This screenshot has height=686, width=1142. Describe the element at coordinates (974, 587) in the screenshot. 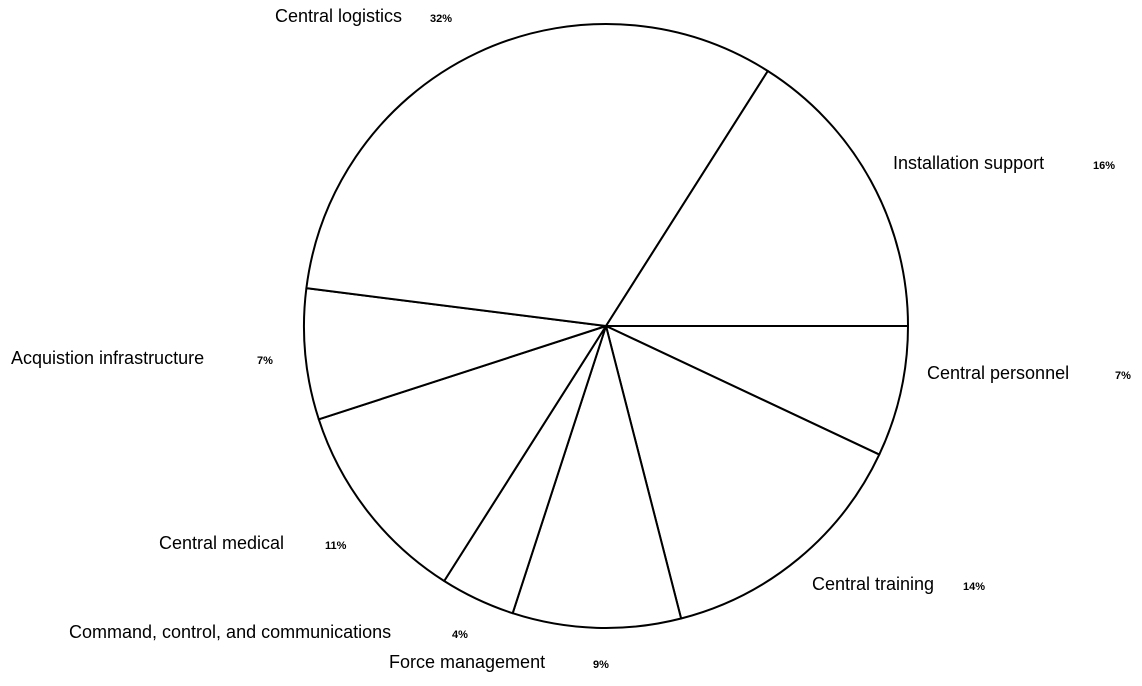

I see `slice-value-label: 14%` at that location.